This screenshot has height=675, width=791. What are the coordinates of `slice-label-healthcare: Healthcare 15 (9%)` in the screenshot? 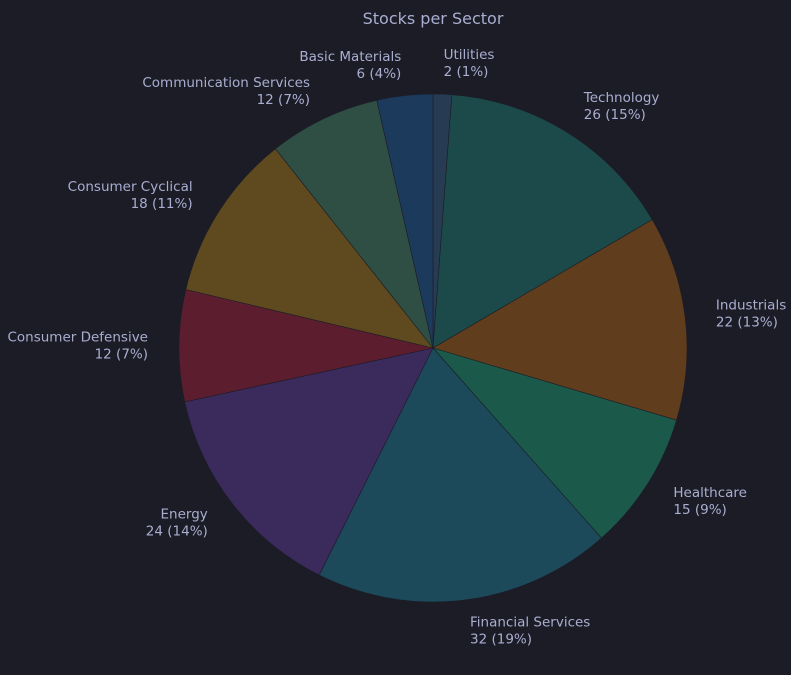 It's located at (710, 501).